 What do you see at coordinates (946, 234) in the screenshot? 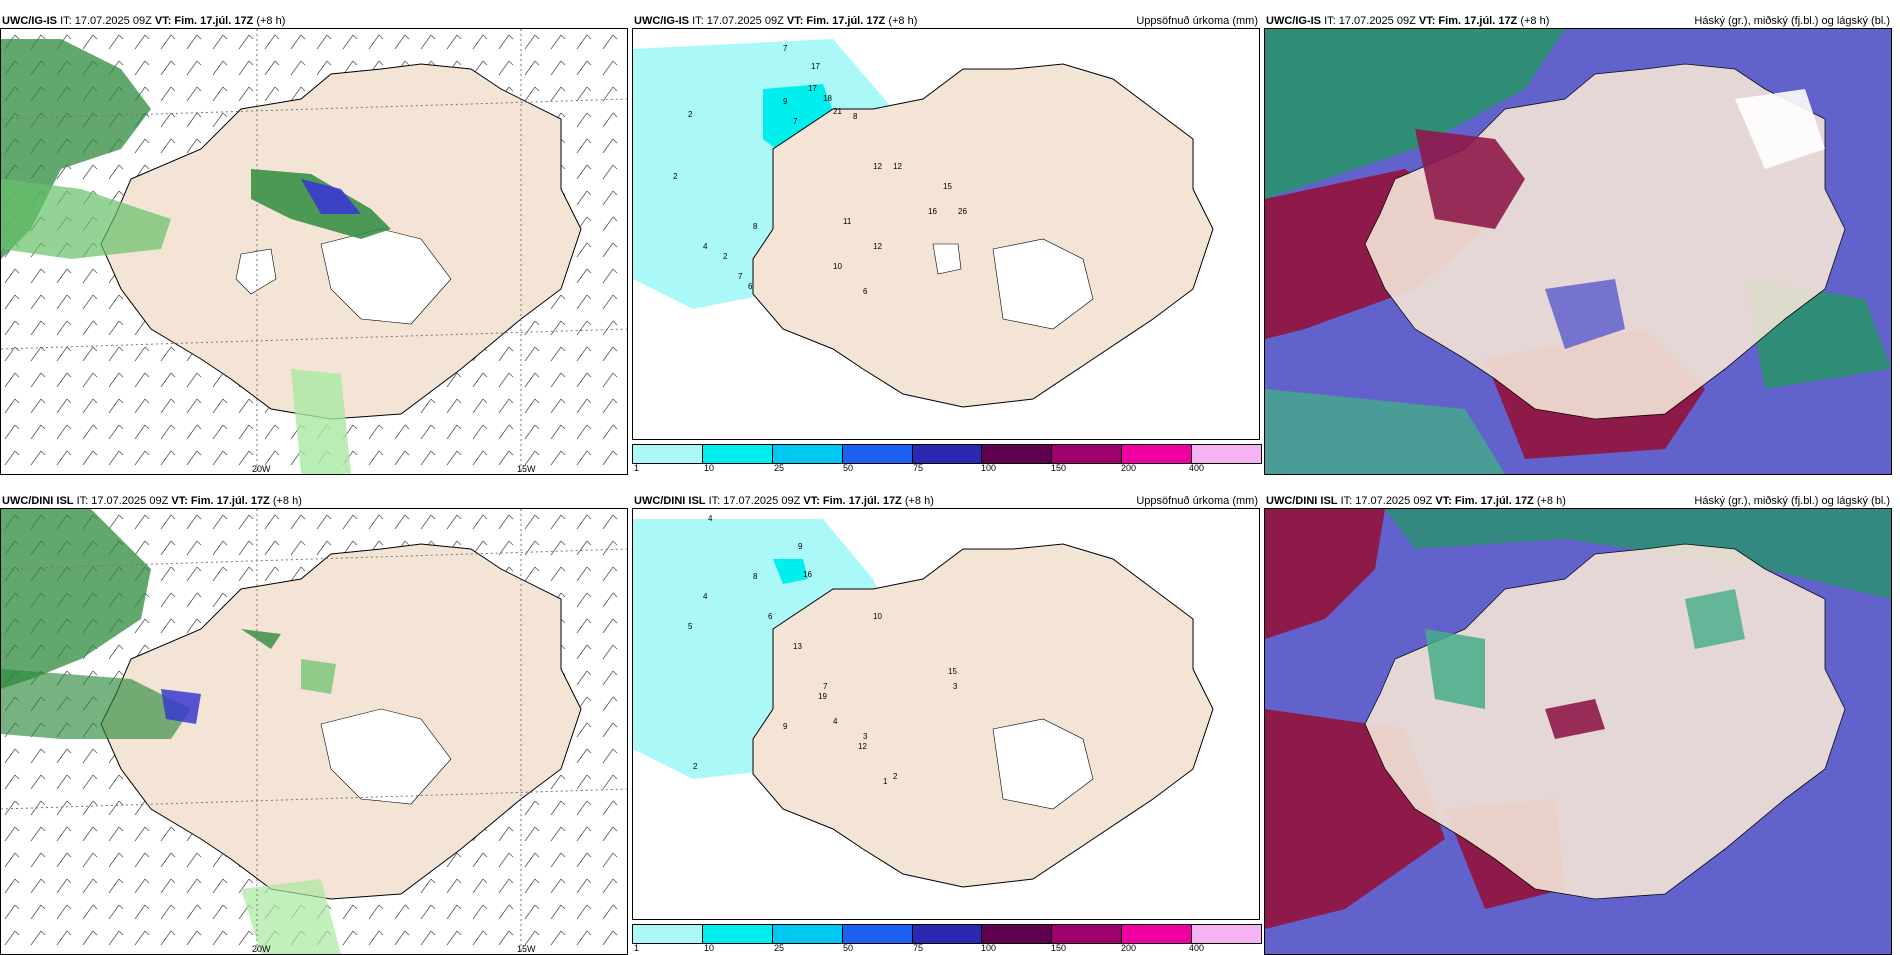
I see `precip-map: 7 17 17 18 21 8 9 7 2 2 12 12 15 26 16 12 11 10 6 4 2 7 6 8` at bounding box center [946, 234].